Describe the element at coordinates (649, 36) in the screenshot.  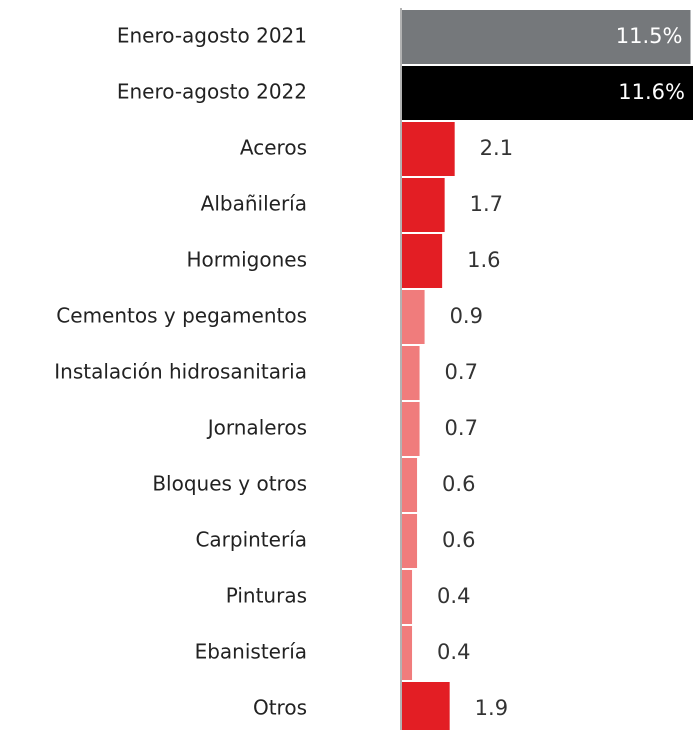
I see `value-label: 11.5%` at that location.